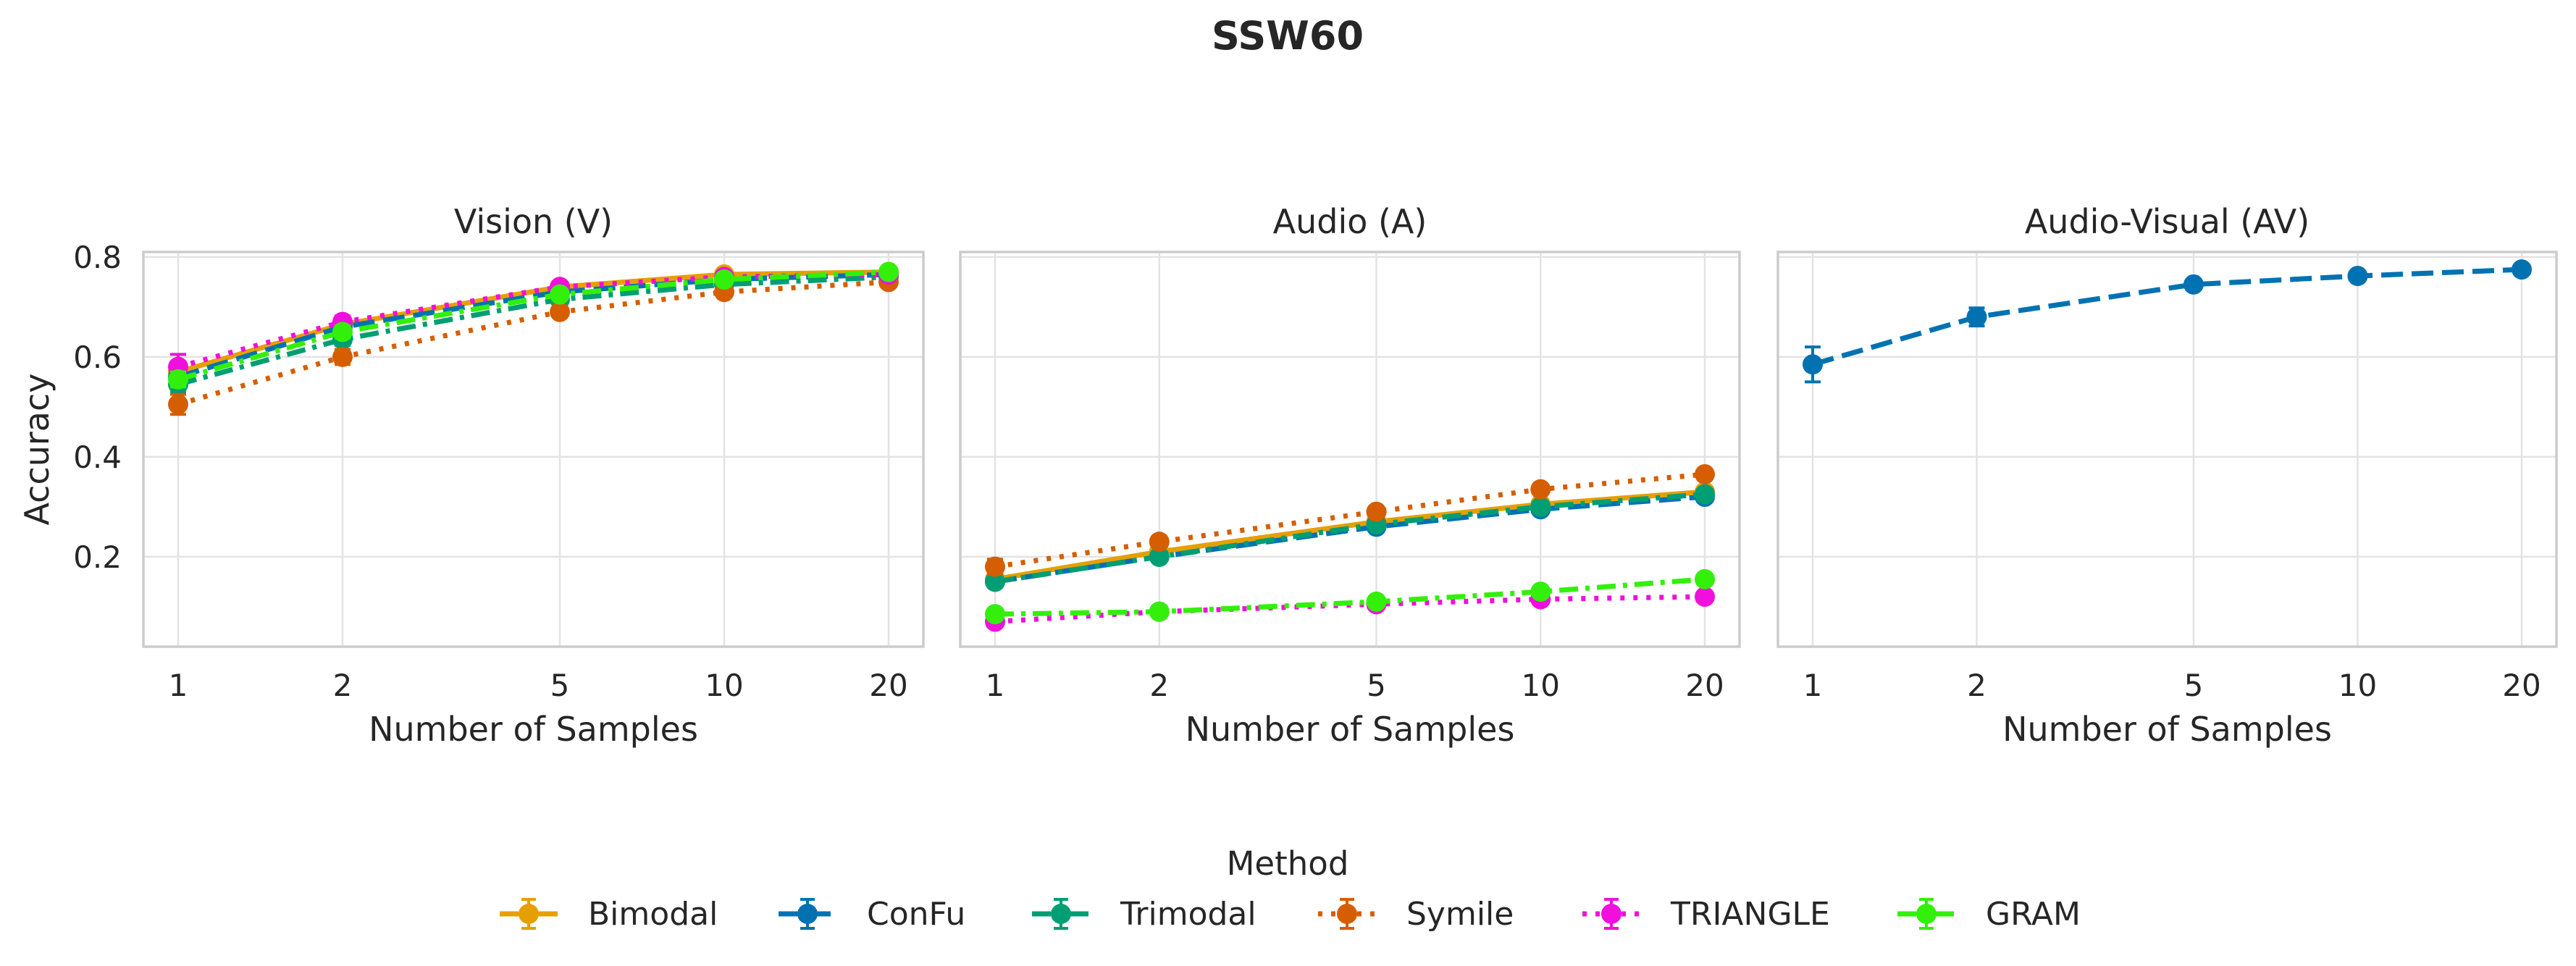 Image resolution: width=2576 pixels, height=966 pixels. Describe the element at coordinates (97, 257) in the screenshot. I see `y-tick-label: 0.8` at that location.